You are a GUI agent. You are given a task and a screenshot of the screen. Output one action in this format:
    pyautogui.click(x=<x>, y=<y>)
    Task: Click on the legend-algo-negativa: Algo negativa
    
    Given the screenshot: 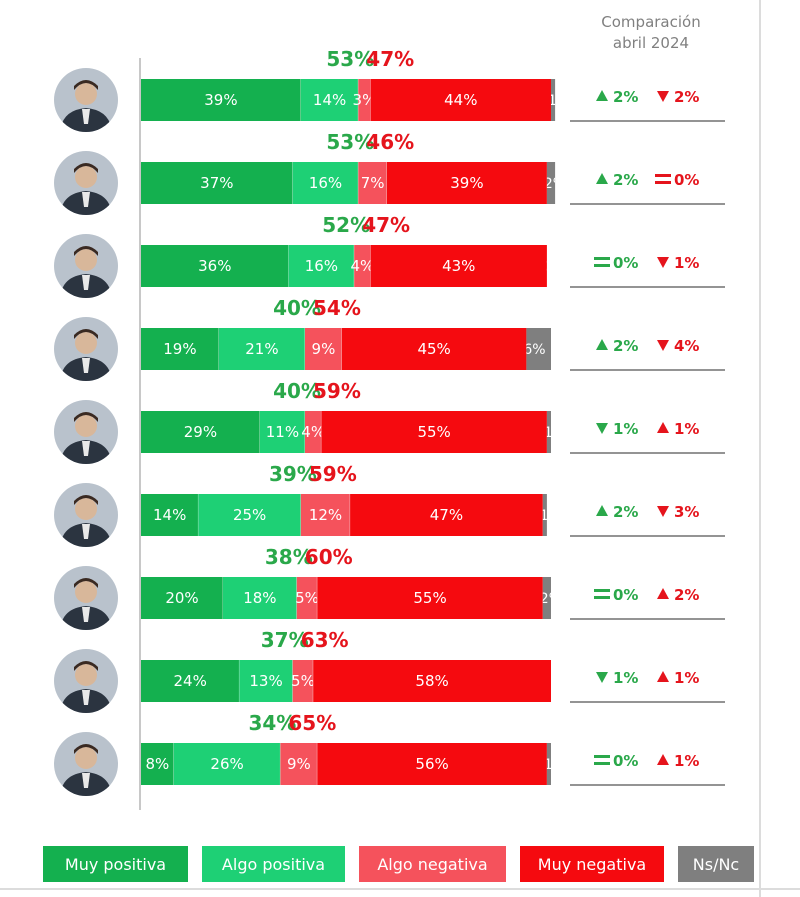 What is the action you would take?
    pyautogui.click(x=432, y=864)
    